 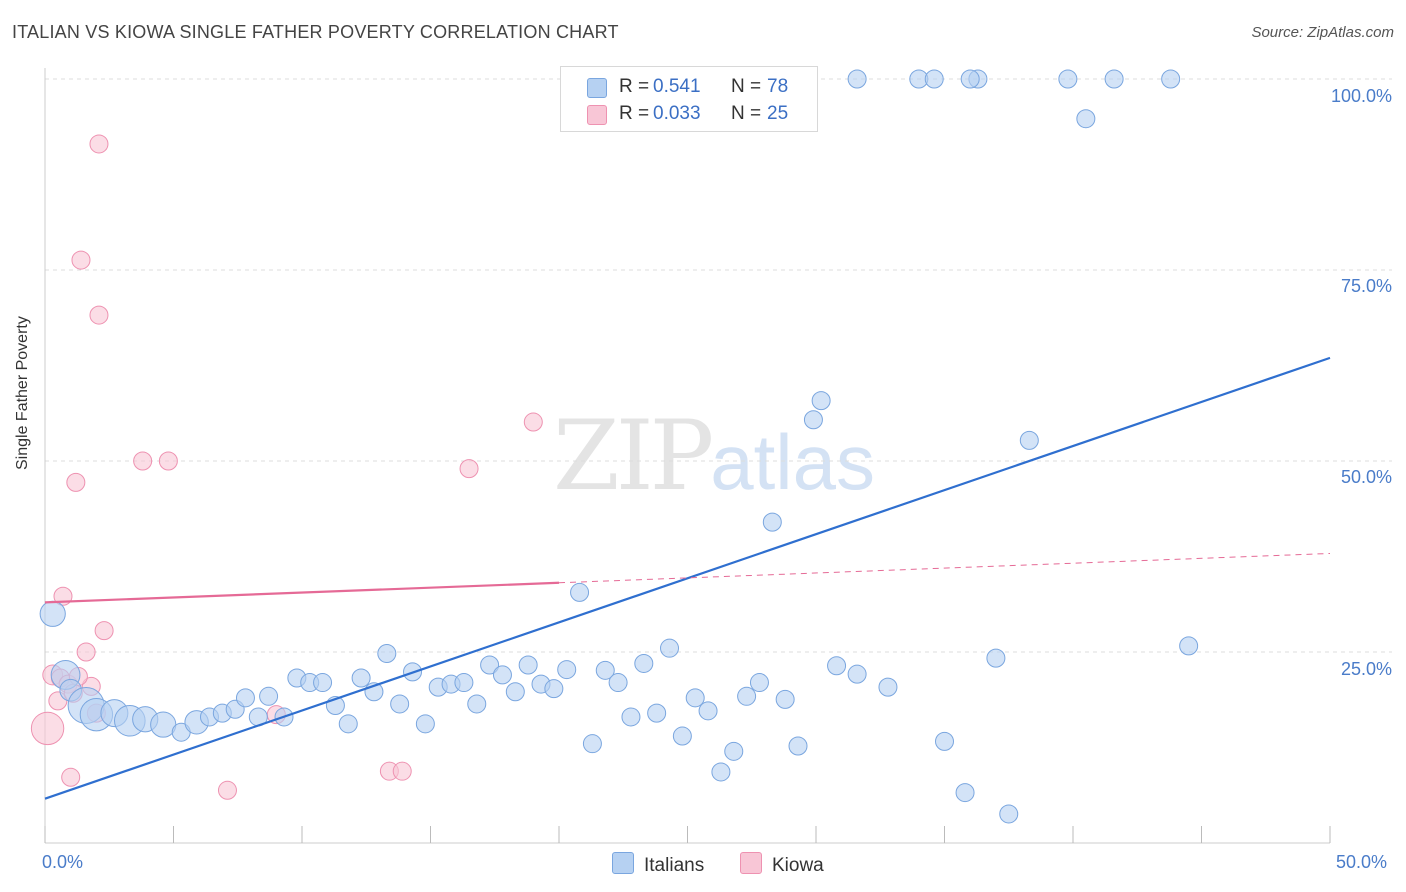 I want to click on n-label: N =, so click(x=746, y=86).